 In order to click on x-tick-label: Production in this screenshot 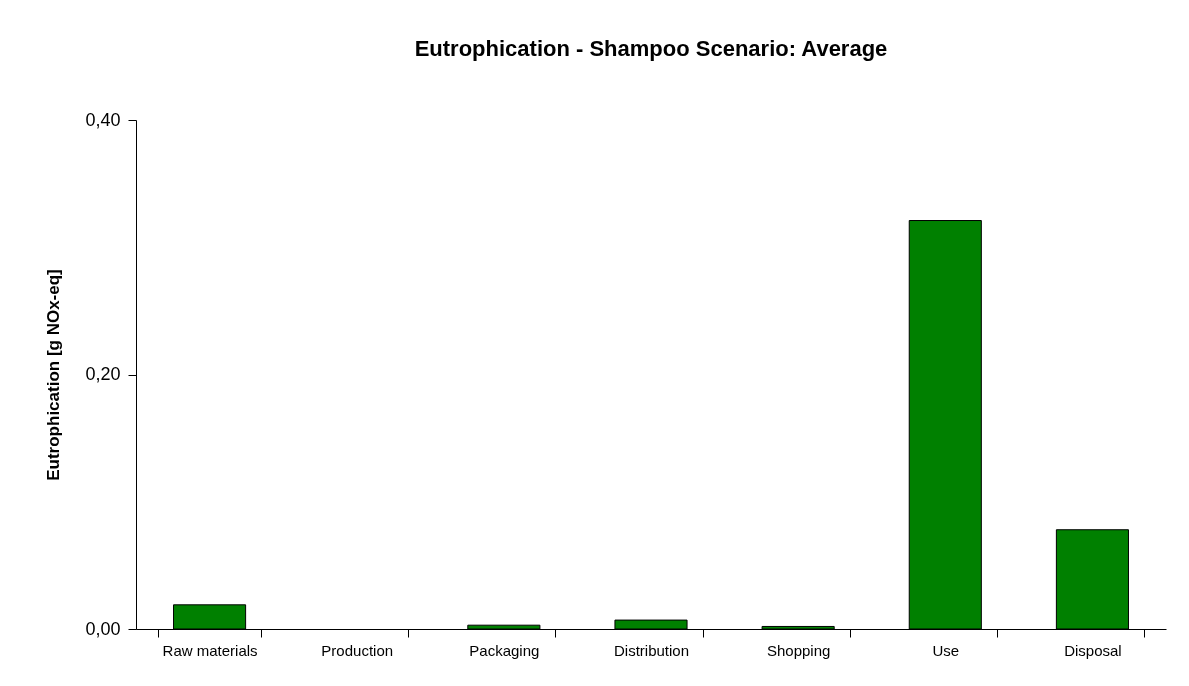, I will do `click(357, 650)`.